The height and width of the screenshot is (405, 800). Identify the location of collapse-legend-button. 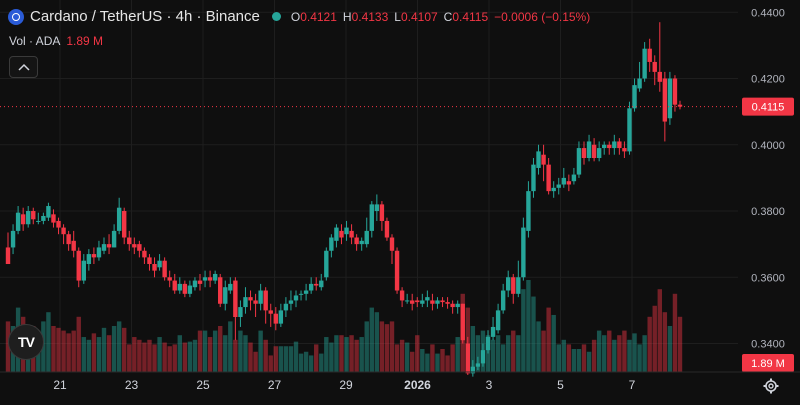
(23, 67).